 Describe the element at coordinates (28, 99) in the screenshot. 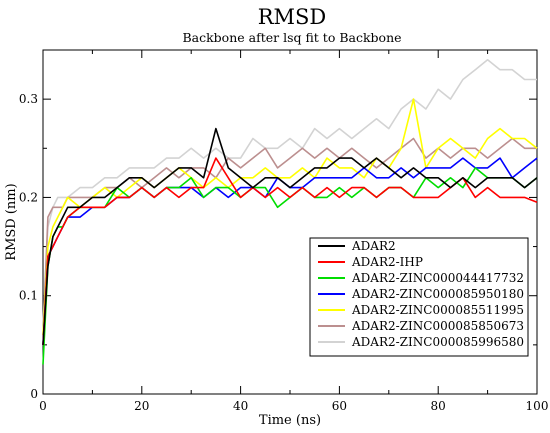

I see `y-tick-label: 0.3` at that location.